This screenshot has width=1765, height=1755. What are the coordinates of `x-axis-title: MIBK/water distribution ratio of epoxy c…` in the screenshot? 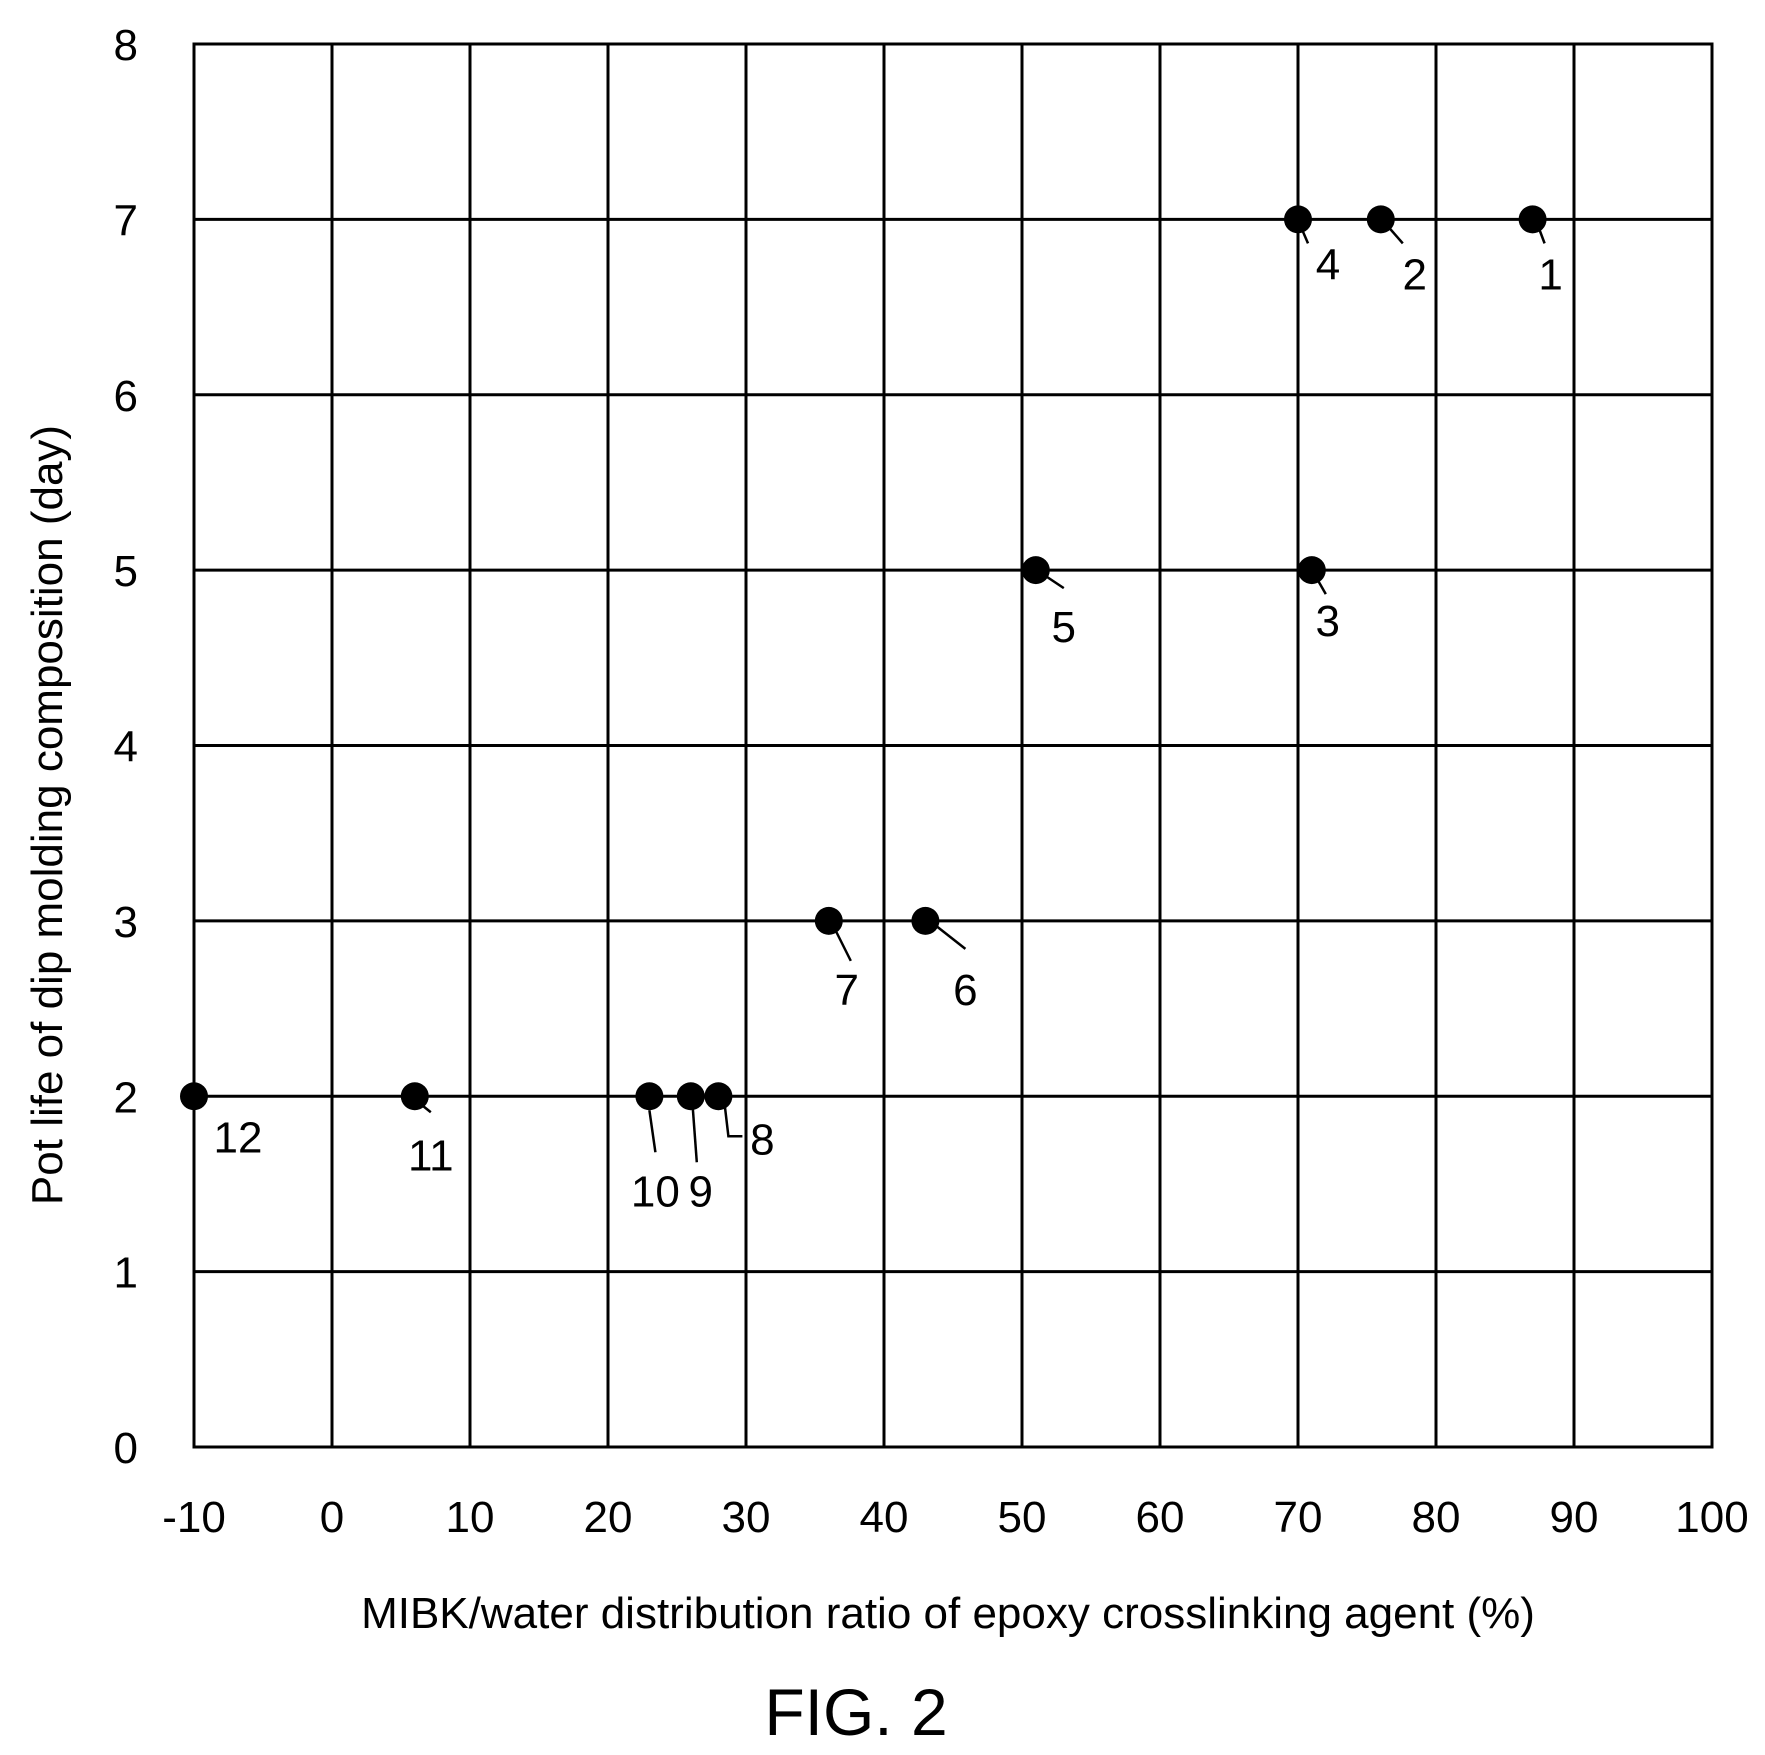 It's located at (948, 1613).